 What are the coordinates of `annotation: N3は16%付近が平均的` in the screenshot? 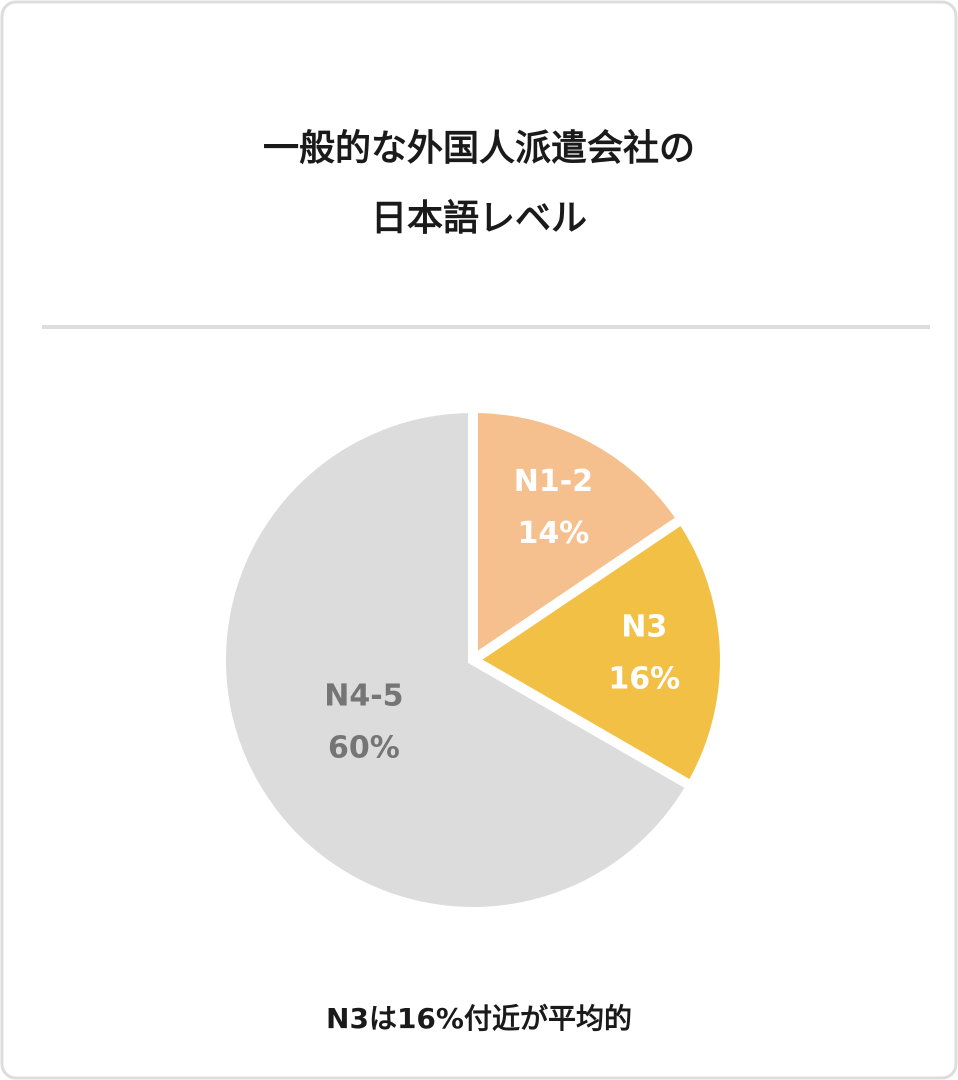 It's located at (479, 1018).